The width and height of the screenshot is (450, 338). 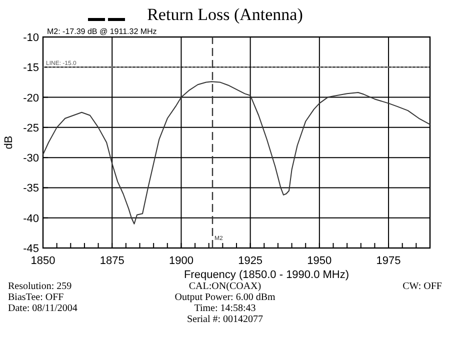 What do you see at coordinates (225, 308) in the screenshot?
I see `text: Time: 14:58:43` at bounding box center [225, 308].